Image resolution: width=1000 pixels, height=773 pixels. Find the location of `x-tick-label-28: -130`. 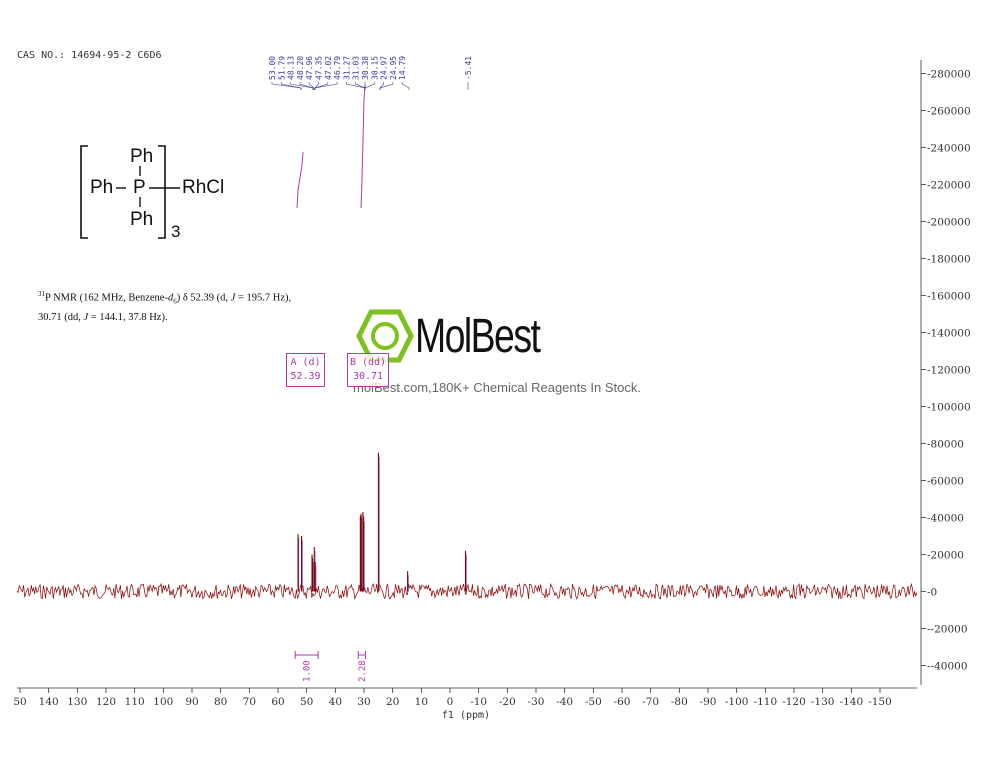

x-tick-label-28: -130 is located at coordinates (823, 702).